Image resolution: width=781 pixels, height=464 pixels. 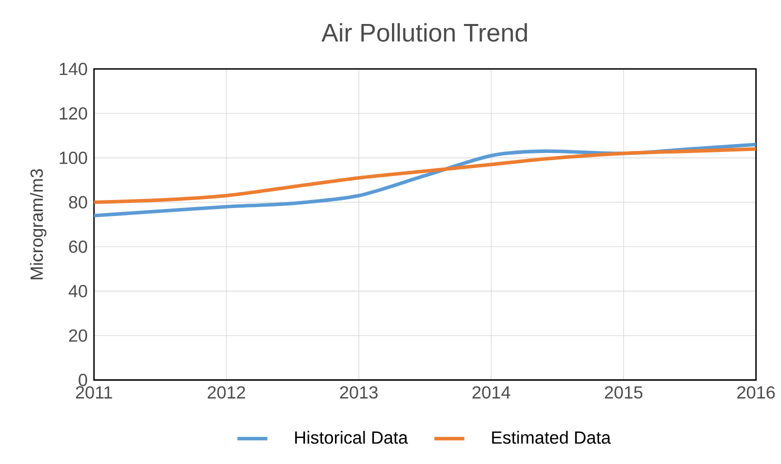 What do you see at coordinates (424, 32) in the screenshot?
I see `chart-title: Air Pollution Trend` at bounding box center [424, 32].